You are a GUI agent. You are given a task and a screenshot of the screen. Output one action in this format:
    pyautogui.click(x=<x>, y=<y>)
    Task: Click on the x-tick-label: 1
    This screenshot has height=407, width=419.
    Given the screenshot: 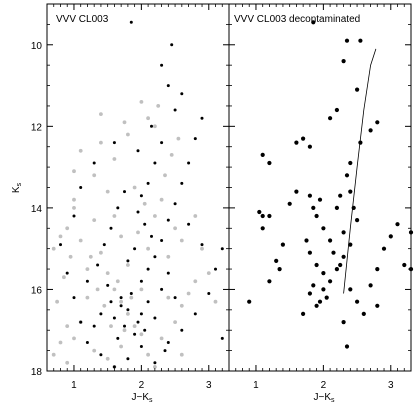 What is the action you would take?
    pyautogui.click(x=256, y=385)
    